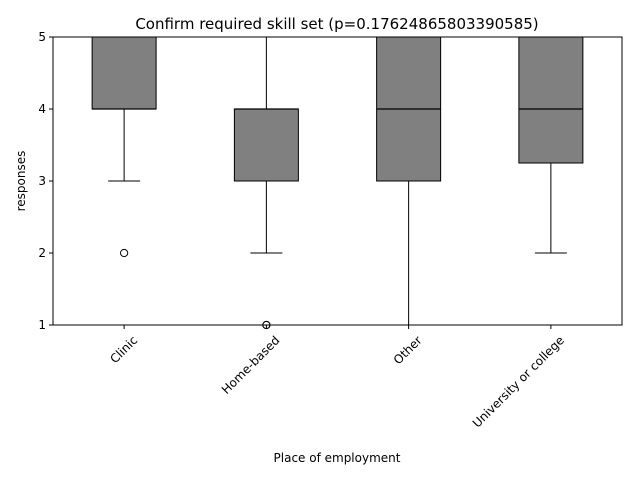  What do you see at coordinates (408, 350) in the screenshot?
I see `x-tick-label: Other` at bounding box center [408, 350].